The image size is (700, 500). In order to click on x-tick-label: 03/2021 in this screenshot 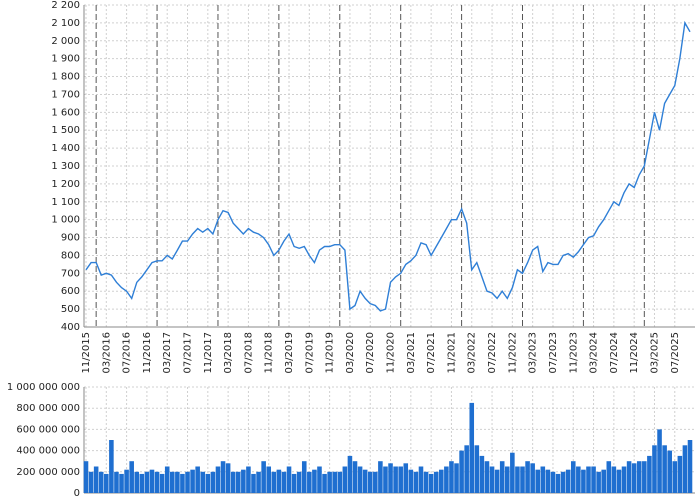, I will do `click(411, 353)`.